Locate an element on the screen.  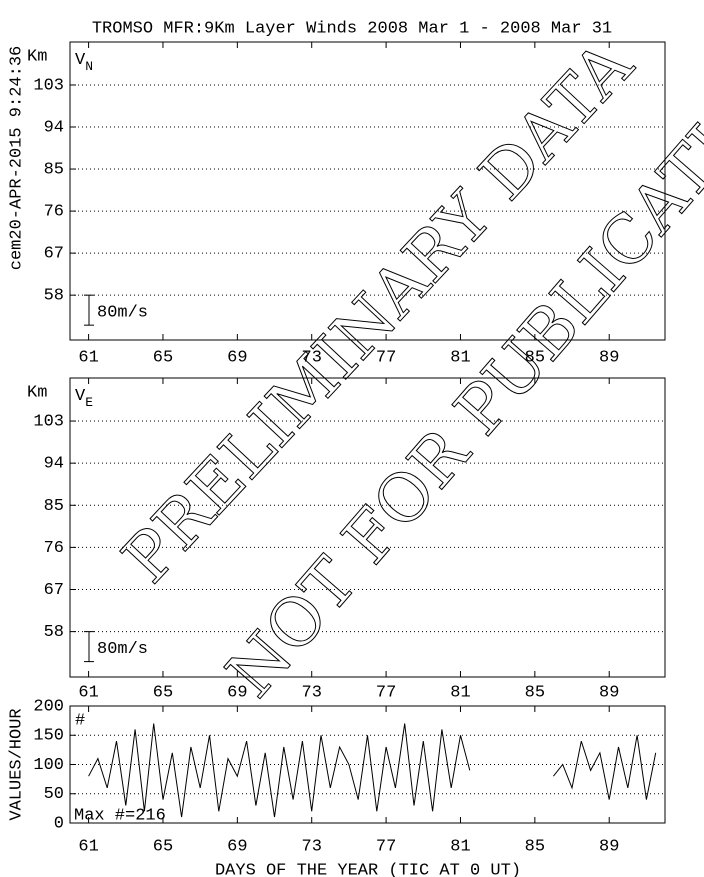
y-tick-label: 0 is located at coordinates (59, 823).